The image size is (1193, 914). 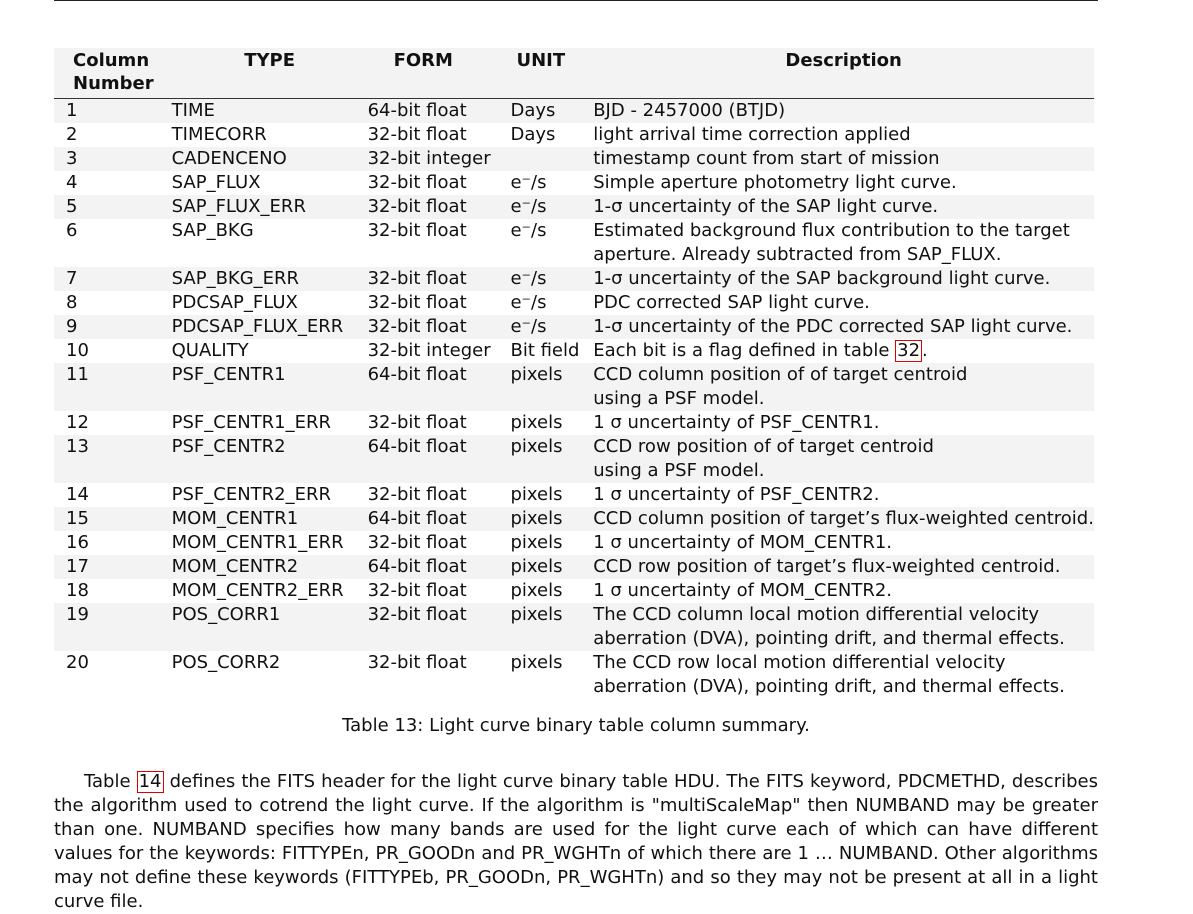 What do you see at coordinates (113, 326) in the screenshot?
I see `cell-column-number: 9` at bounding box center [113, 326].